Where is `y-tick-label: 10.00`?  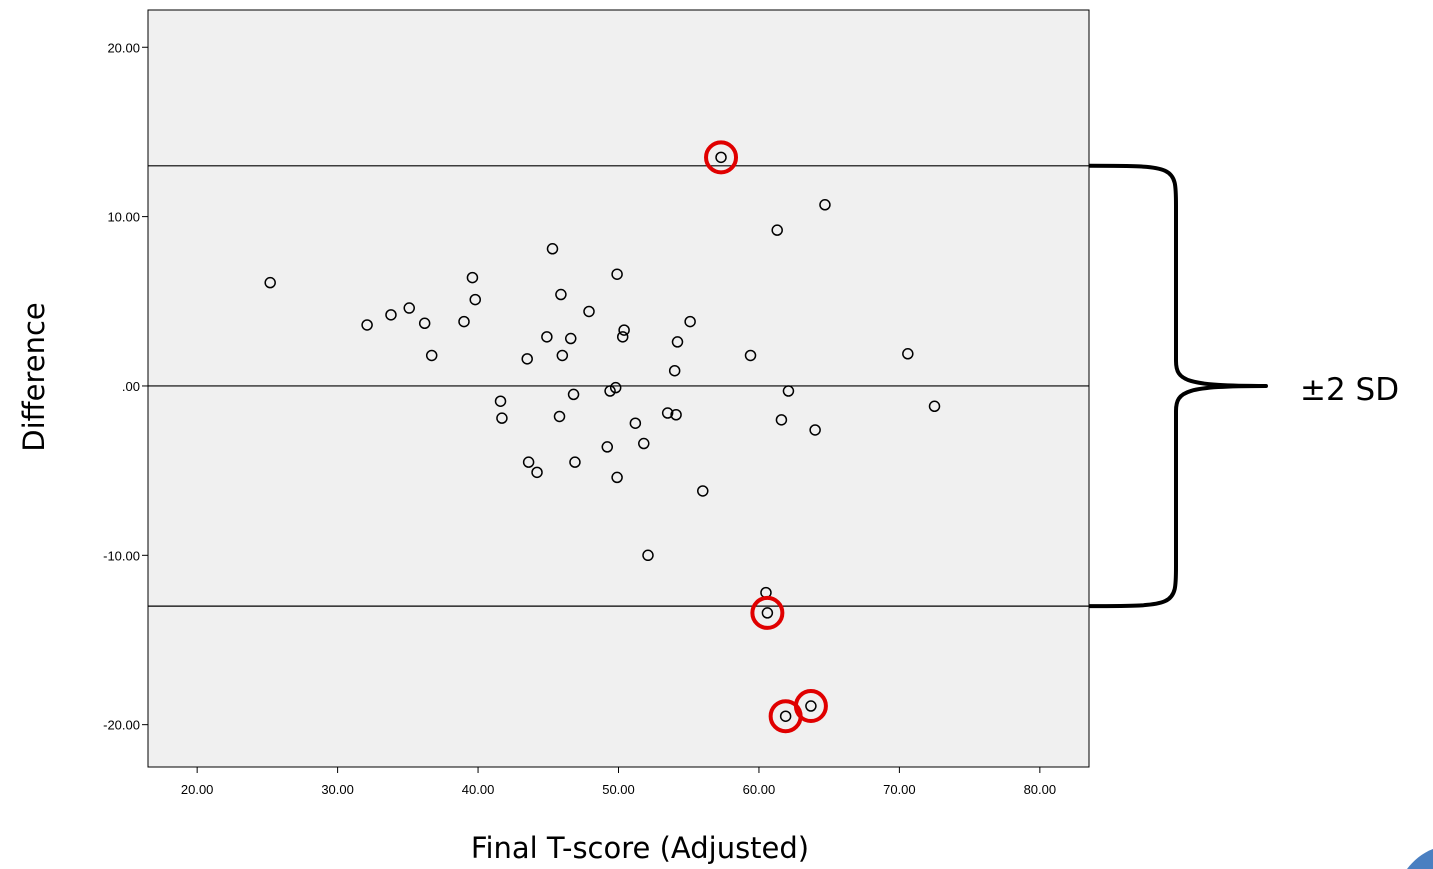 y-tick-label: 10.00 is located at coordinates (123, 217).